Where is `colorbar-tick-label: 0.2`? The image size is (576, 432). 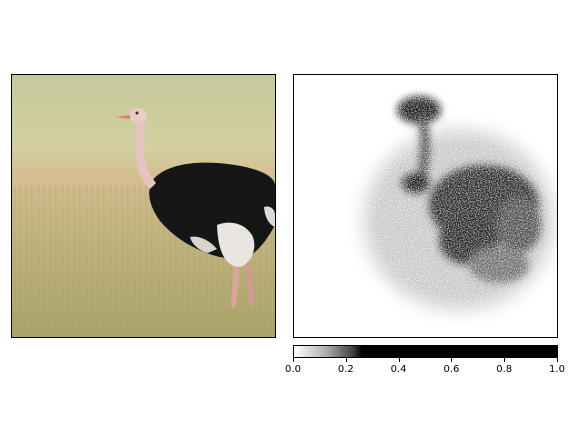
colorbar-tick-label: 0.2 is located at coordinates (345, 369).